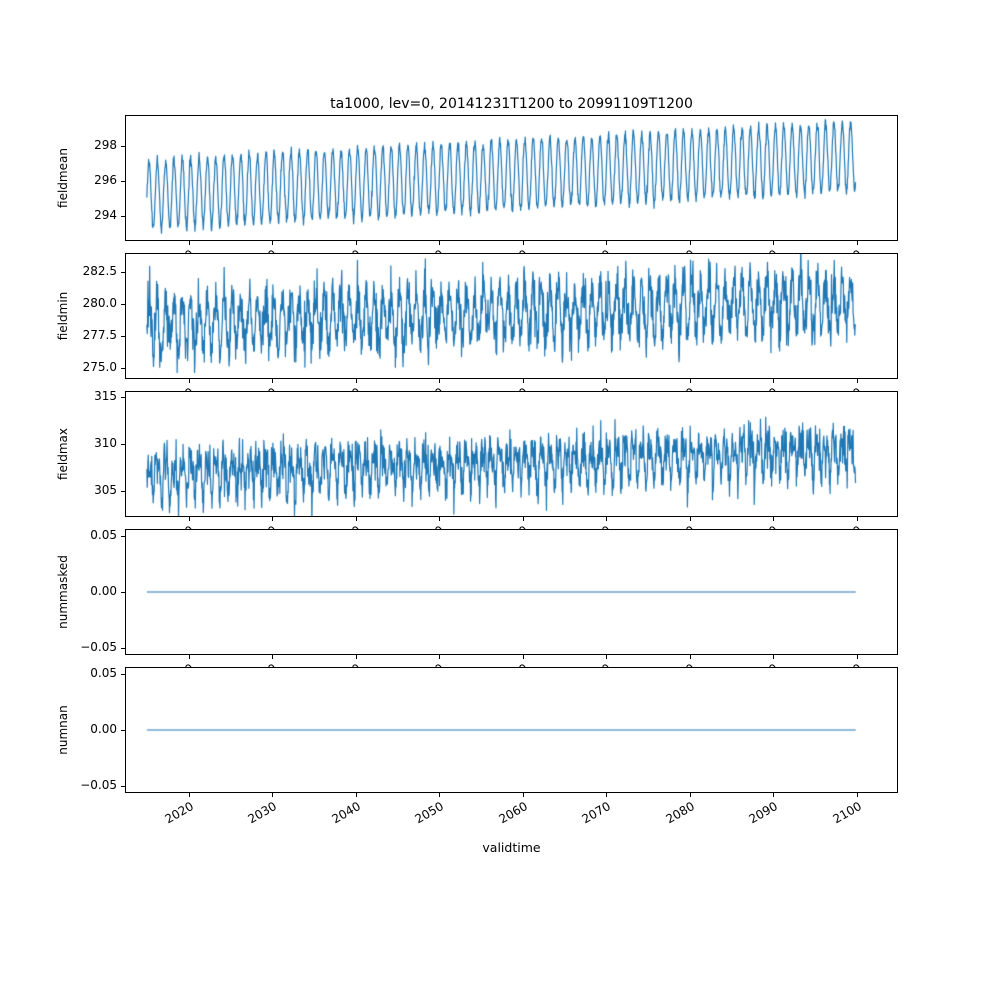 Image resolution: width=1000 pixels, height=1000 pixels. I want to click on y-tick-label: 280.0, so click(99, 302).